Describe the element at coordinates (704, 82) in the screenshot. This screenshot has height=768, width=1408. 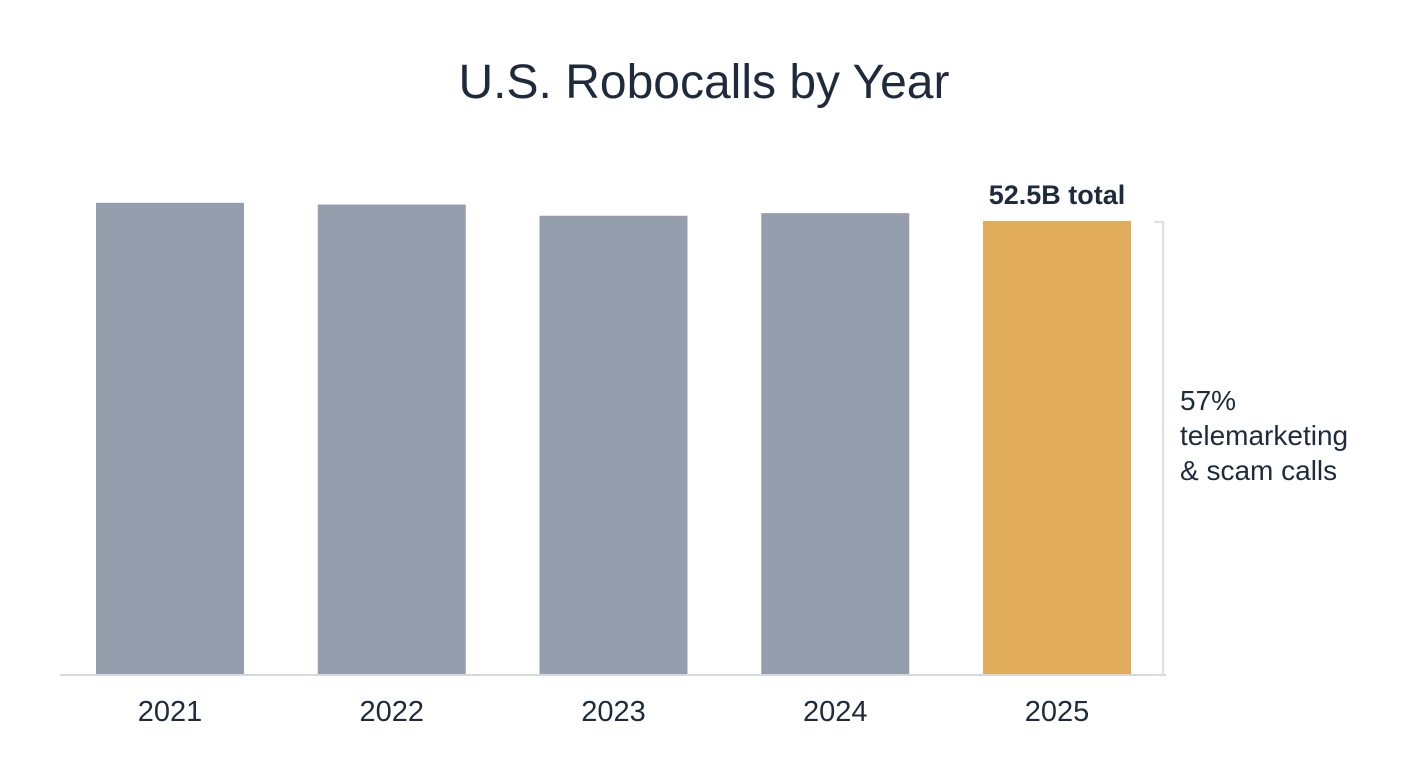
I see `chart-title: U.S. Robocalls by Year` at that location.